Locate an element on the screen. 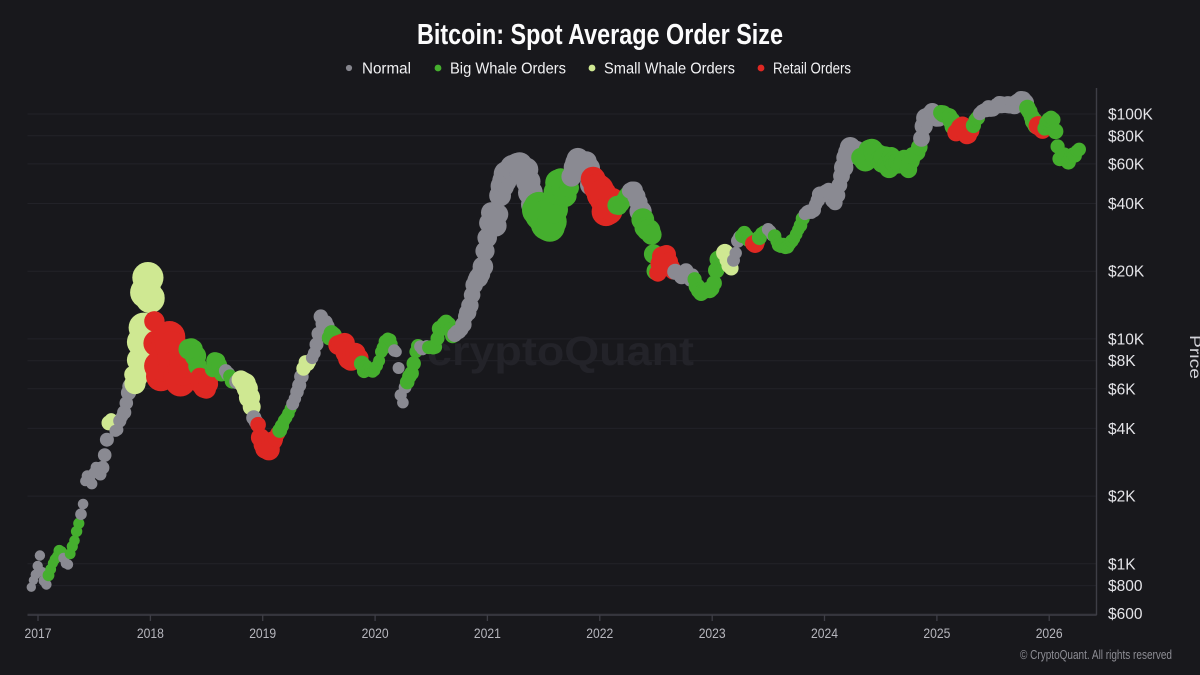 The width and height of the screenshot is (1200, 675). svg-text: 2021 is located at coordinates (487, 633).